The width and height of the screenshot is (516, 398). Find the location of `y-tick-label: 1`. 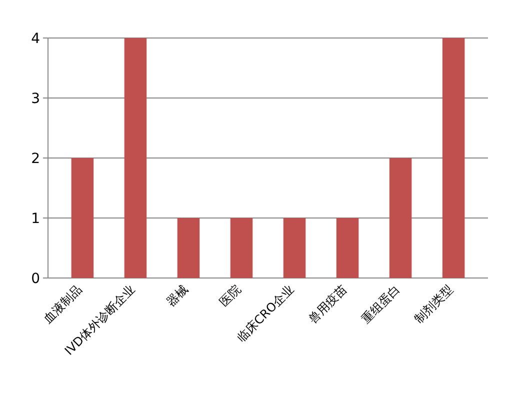

y-tick-label: 1 is located at coordinates (35, 218).